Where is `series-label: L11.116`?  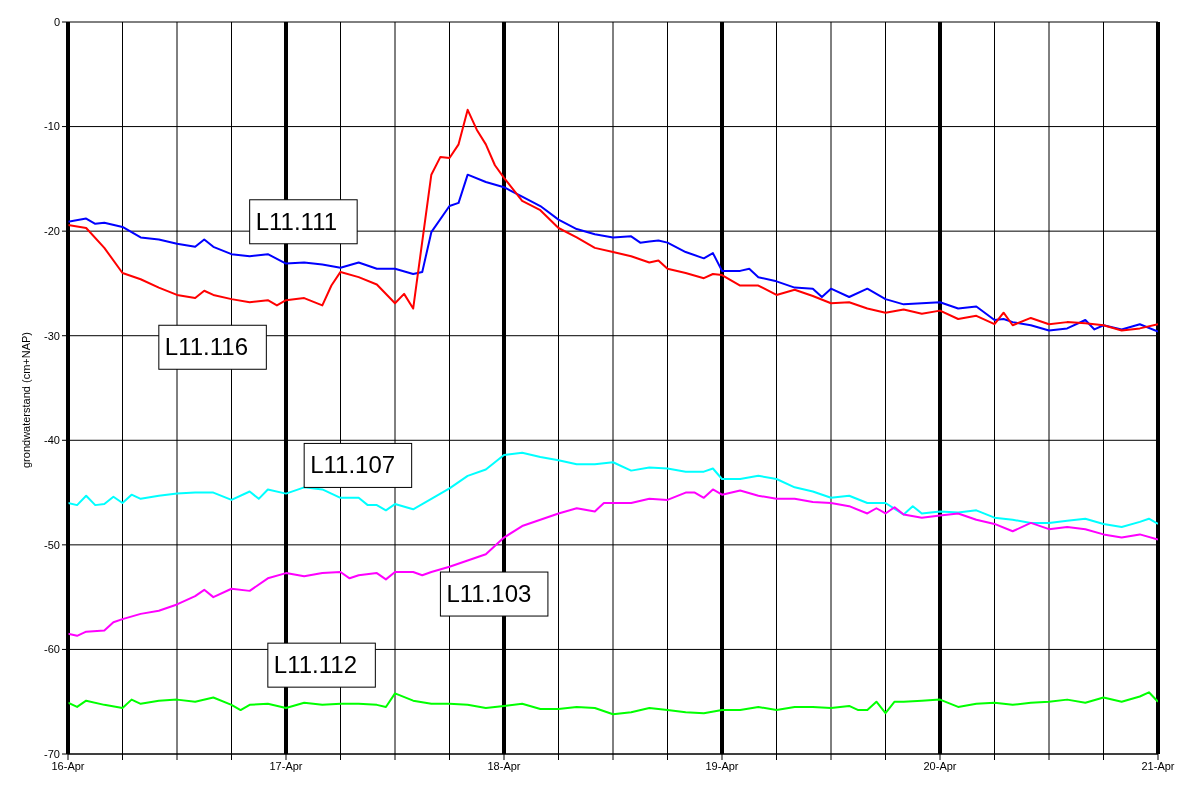
series-label: L11.116 is located at coordinates (206, 347).